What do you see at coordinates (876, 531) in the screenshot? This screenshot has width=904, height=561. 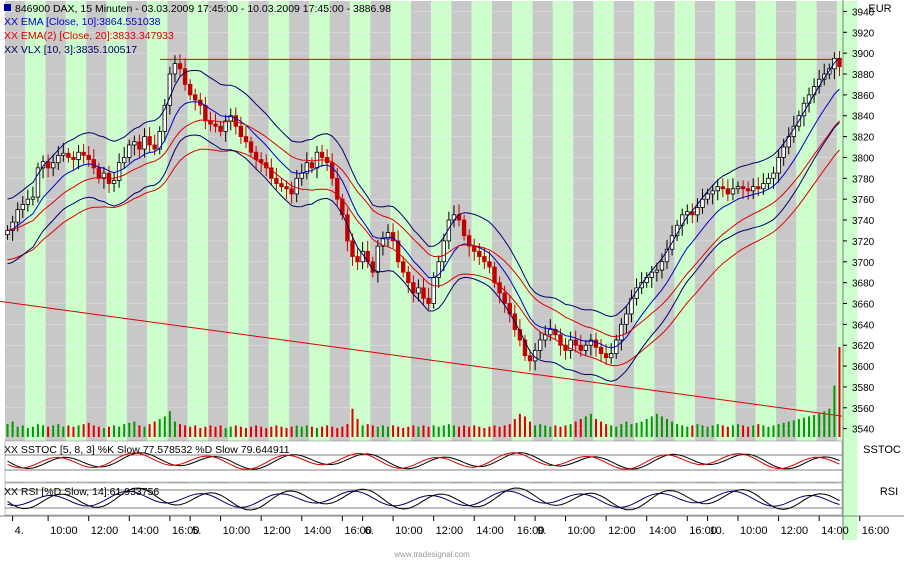 I see `x-tick-label: 16:00` at bounding box center [876, 531].